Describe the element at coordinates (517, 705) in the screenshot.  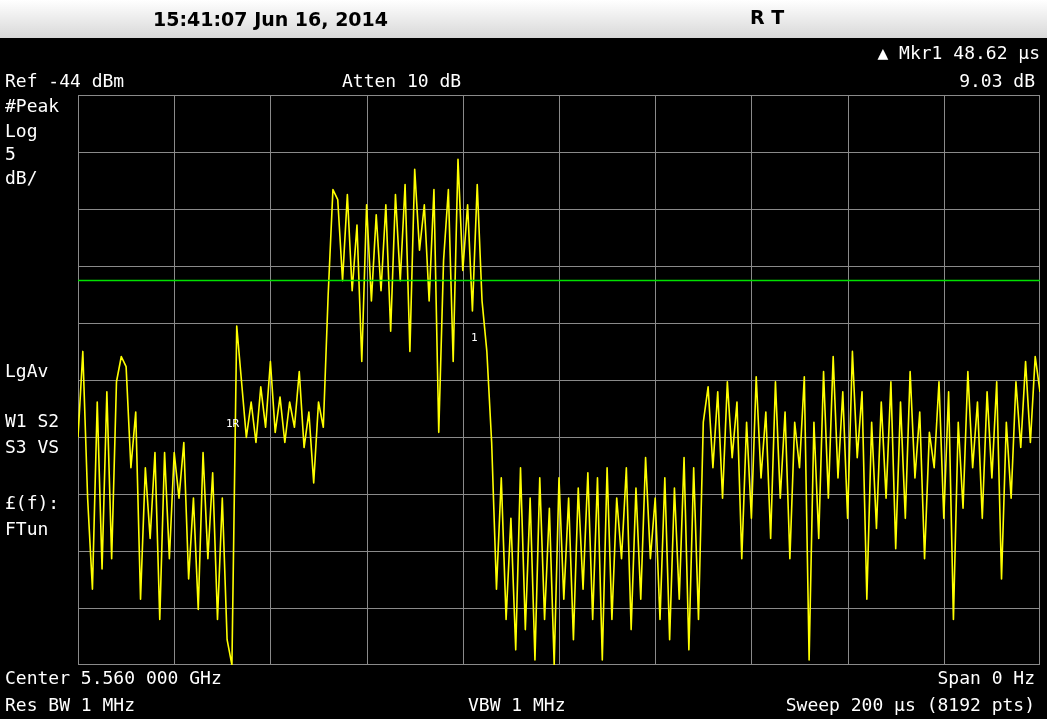
I see `text: VBW 1 MHz` at that location.